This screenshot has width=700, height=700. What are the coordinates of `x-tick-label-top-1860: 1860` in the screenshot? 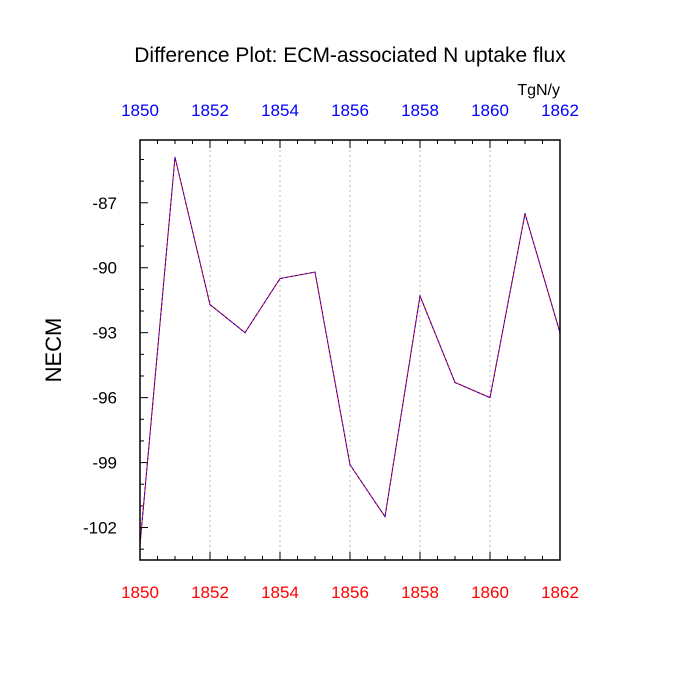 It's located at (490, 110).